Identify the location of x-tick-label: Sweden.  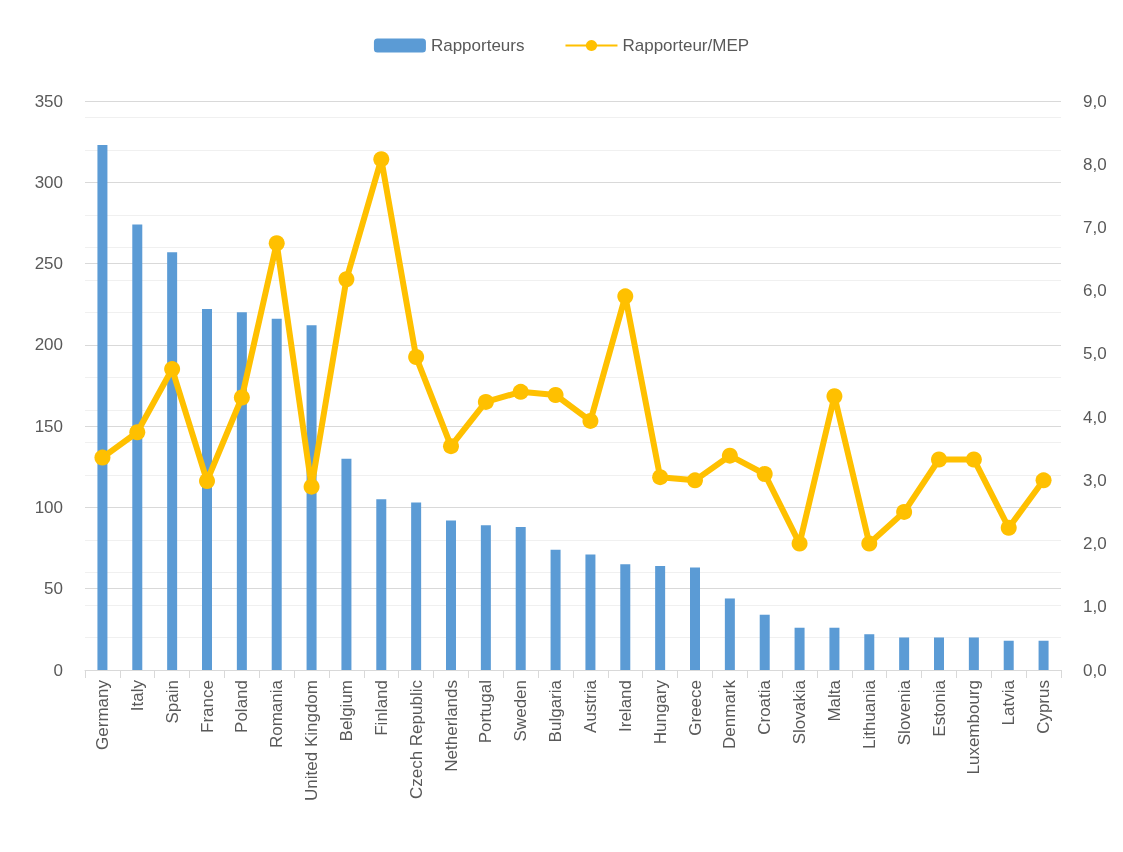
(521, 711).